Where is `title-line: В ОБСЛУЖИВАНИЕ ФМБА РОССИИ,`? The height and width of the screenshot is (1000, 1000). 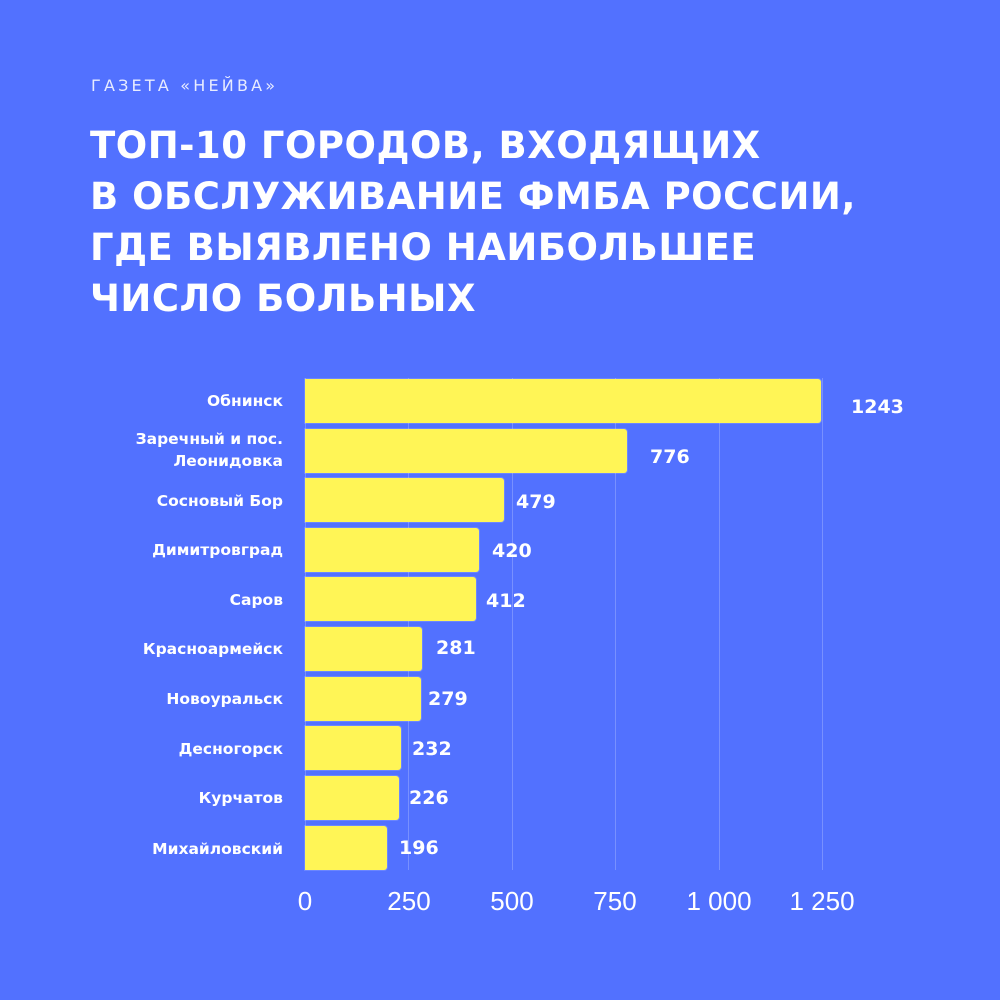
title-line: В ОБСЛУЖИВАНИЕ ФМБА РОССИИ, is located at coordinates (473, 196).